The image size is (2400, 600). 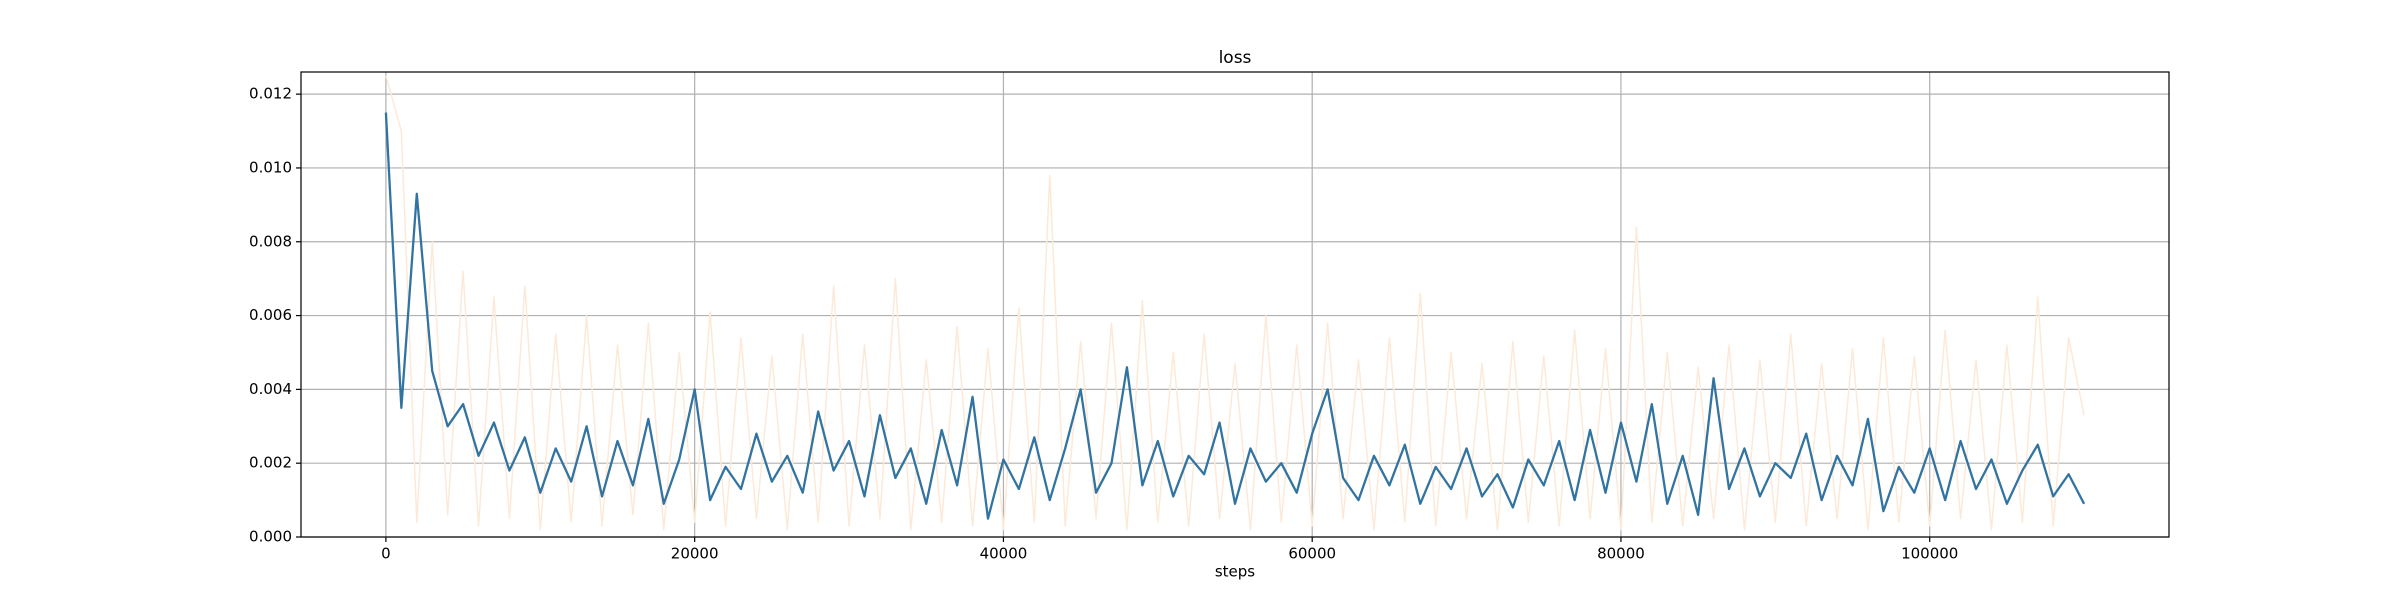 I want to click on x-tick-label: 0, so click(x=386, y=554).